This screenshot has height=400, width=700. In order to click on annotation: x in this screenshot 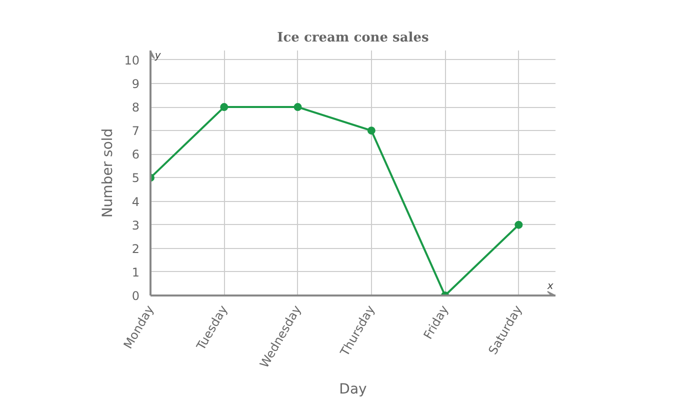, I will do `click(550, 286)`.